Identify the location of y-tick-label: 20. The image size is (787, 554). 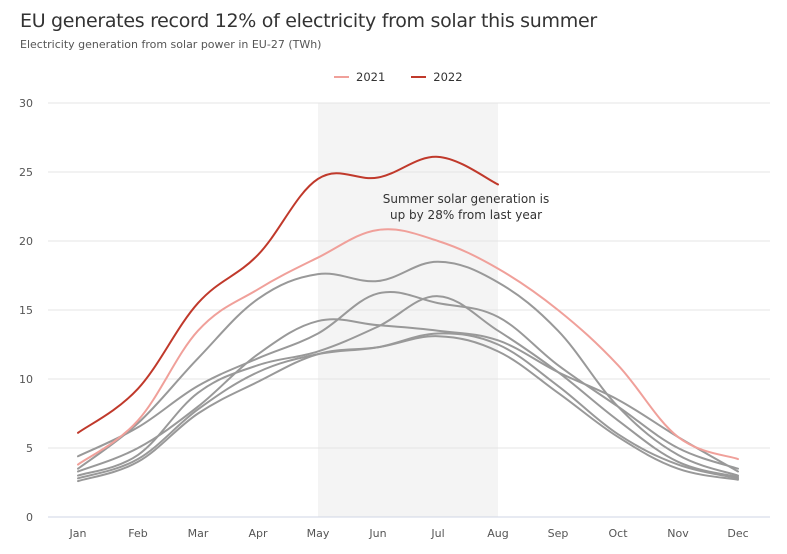
(26, 241).